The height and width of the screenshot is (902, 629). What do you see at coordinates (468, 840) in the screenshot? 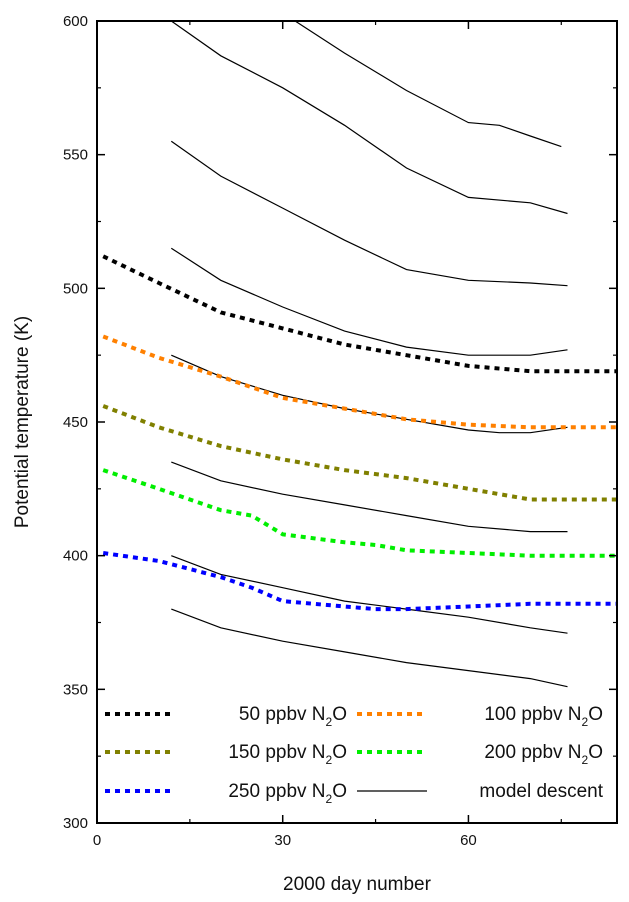
I see `x-tick-label: 60` at bounding box center [468, 840].